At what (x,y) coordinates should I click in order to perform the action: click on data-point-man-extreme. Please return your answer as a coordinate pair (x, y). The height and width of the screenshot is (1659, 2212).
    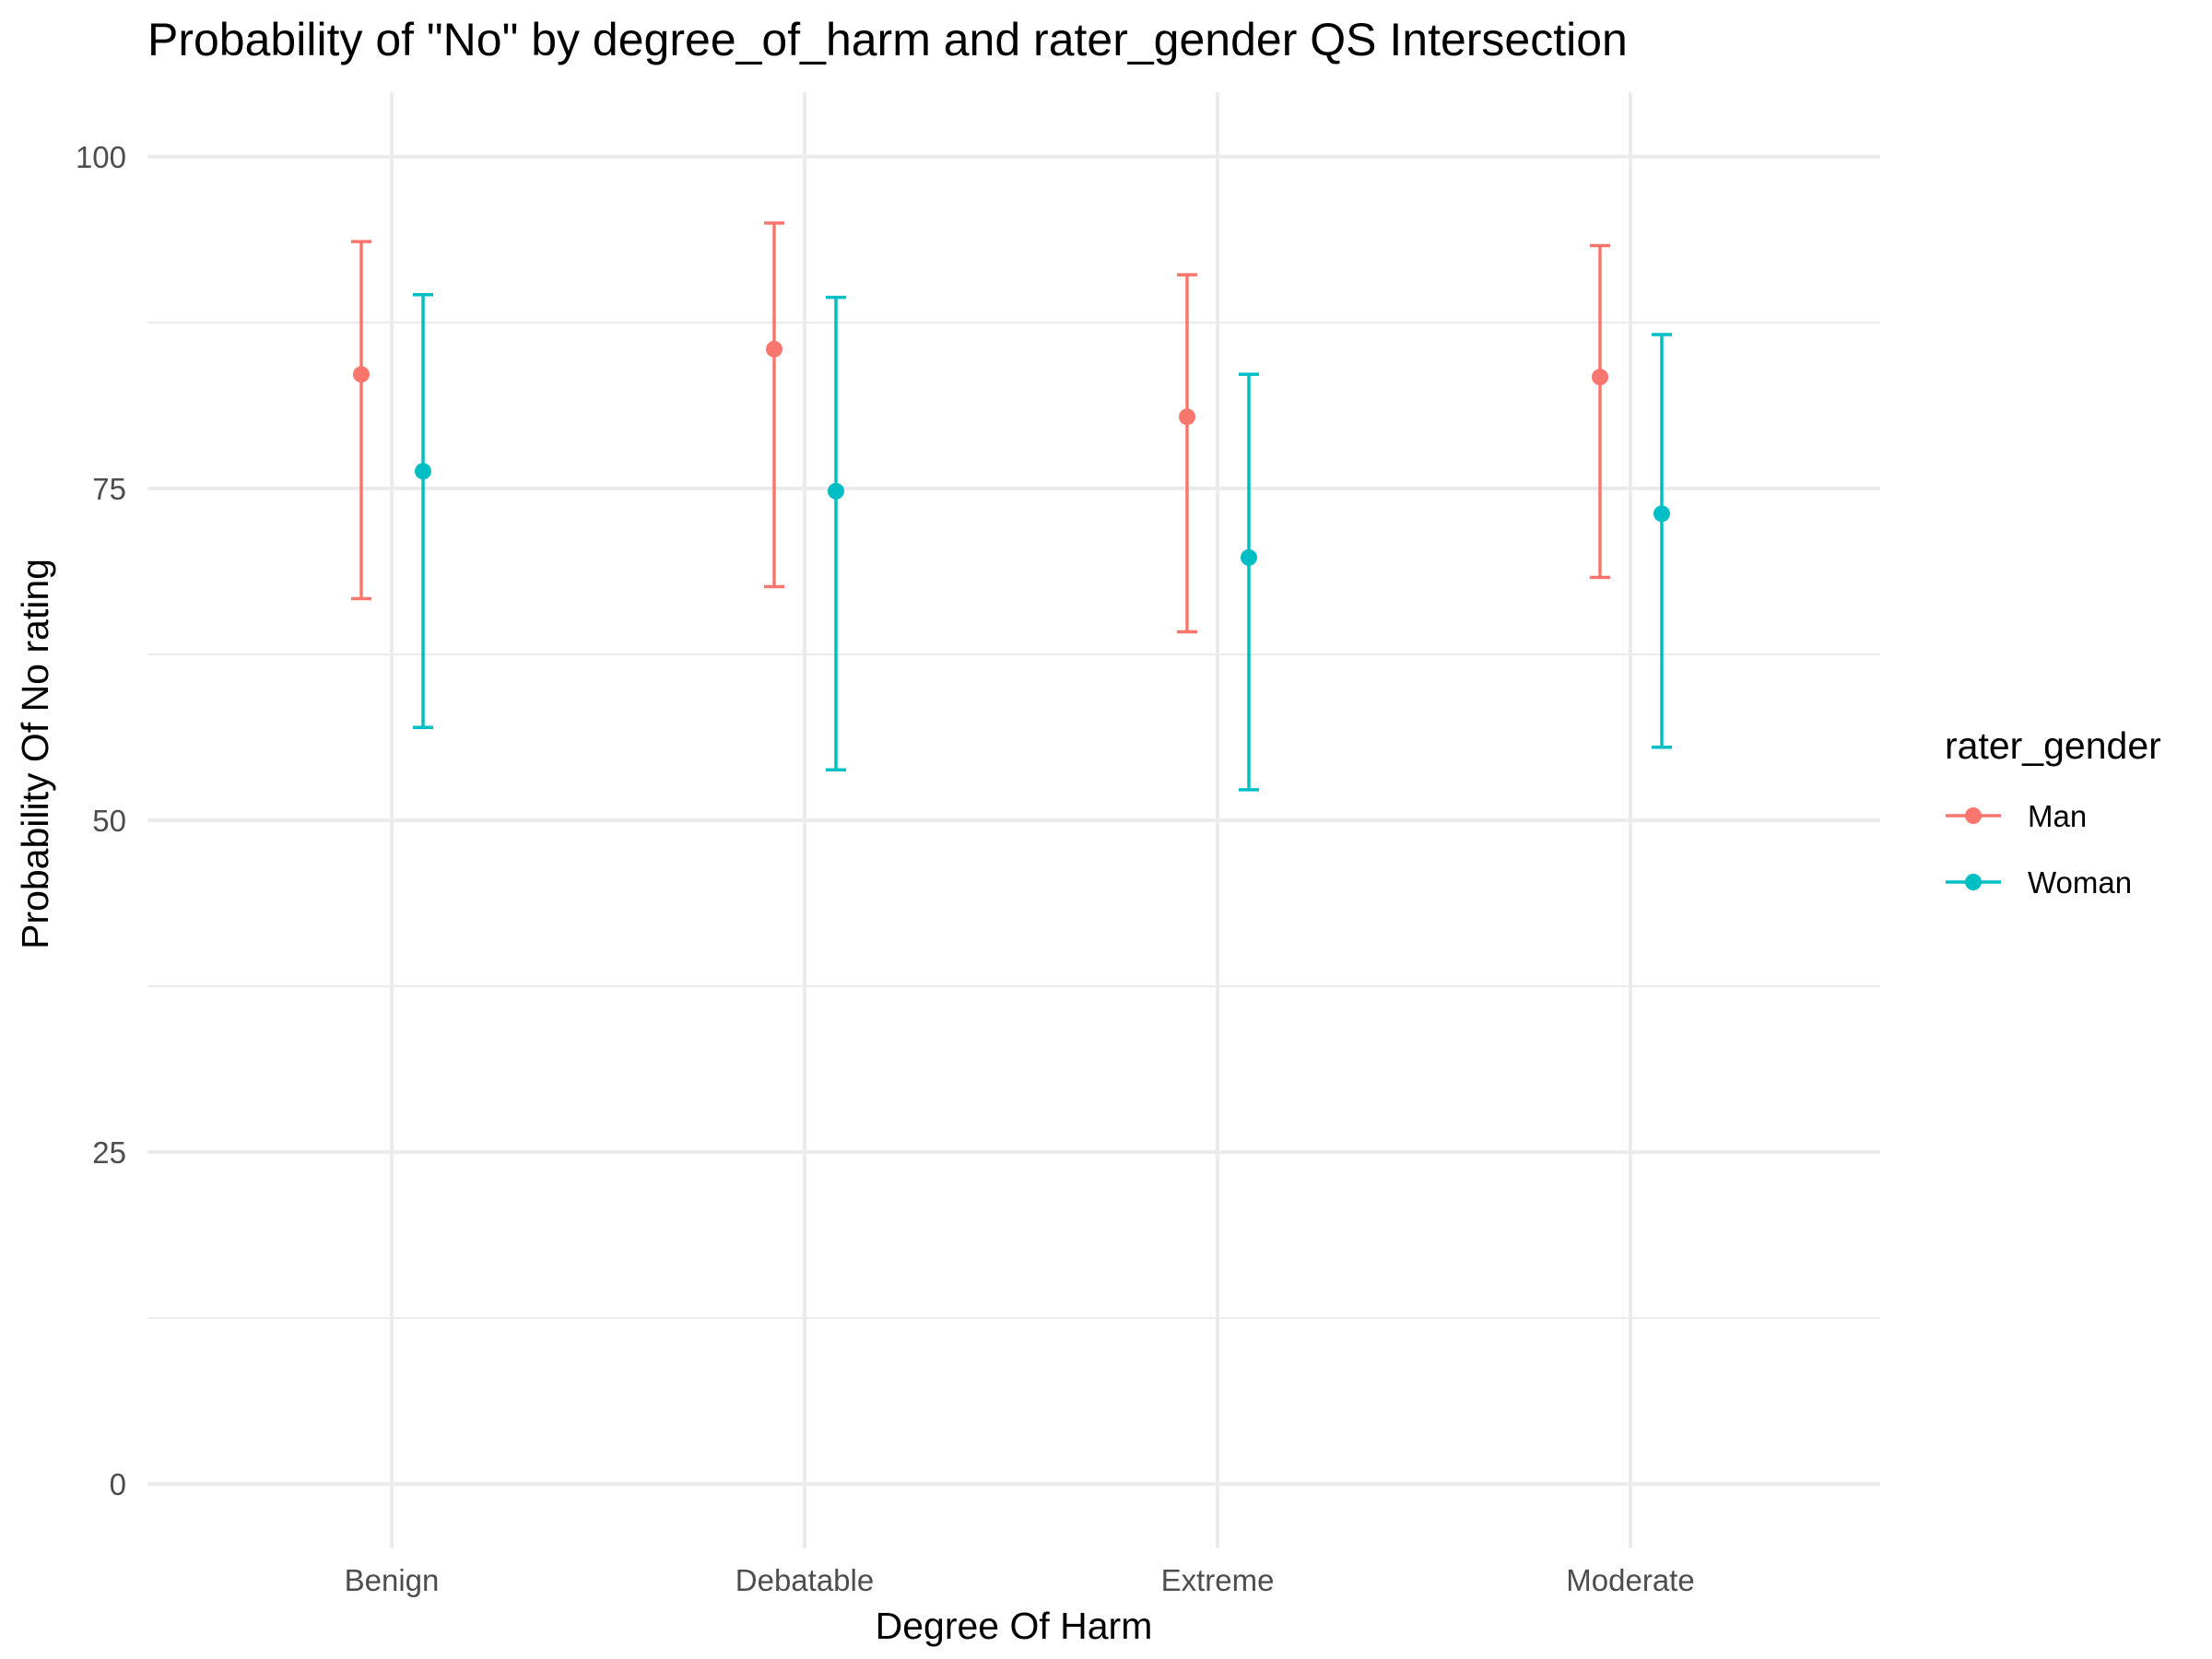
    Looking at the image, I should click on (1187, 417).